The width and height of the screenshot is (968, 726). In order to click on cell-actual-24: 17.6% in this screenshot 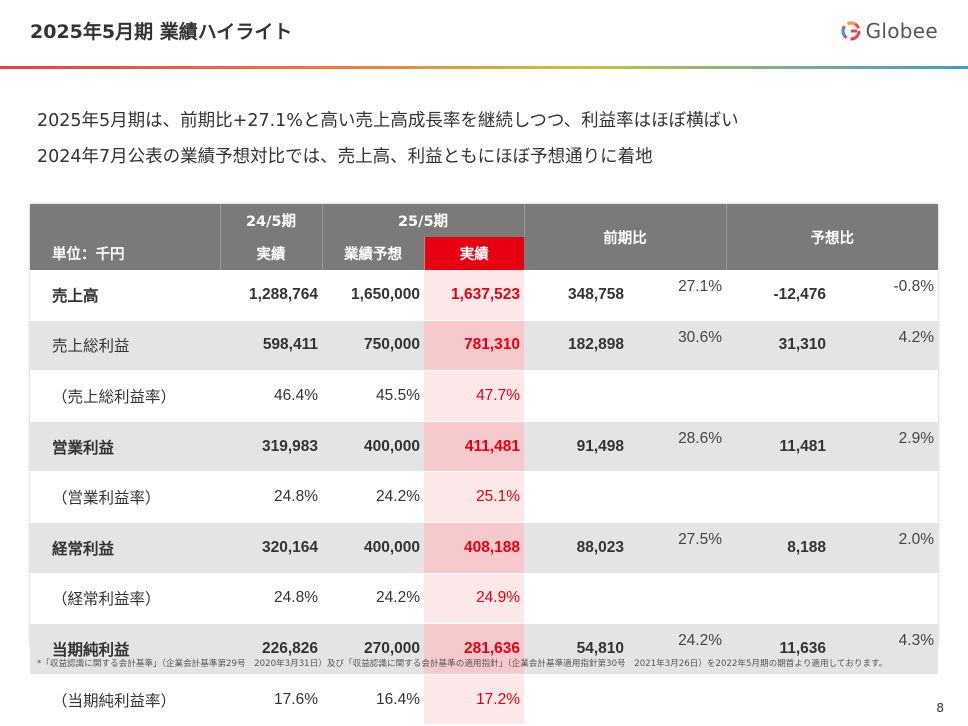, I will do `click(271, 700)`.